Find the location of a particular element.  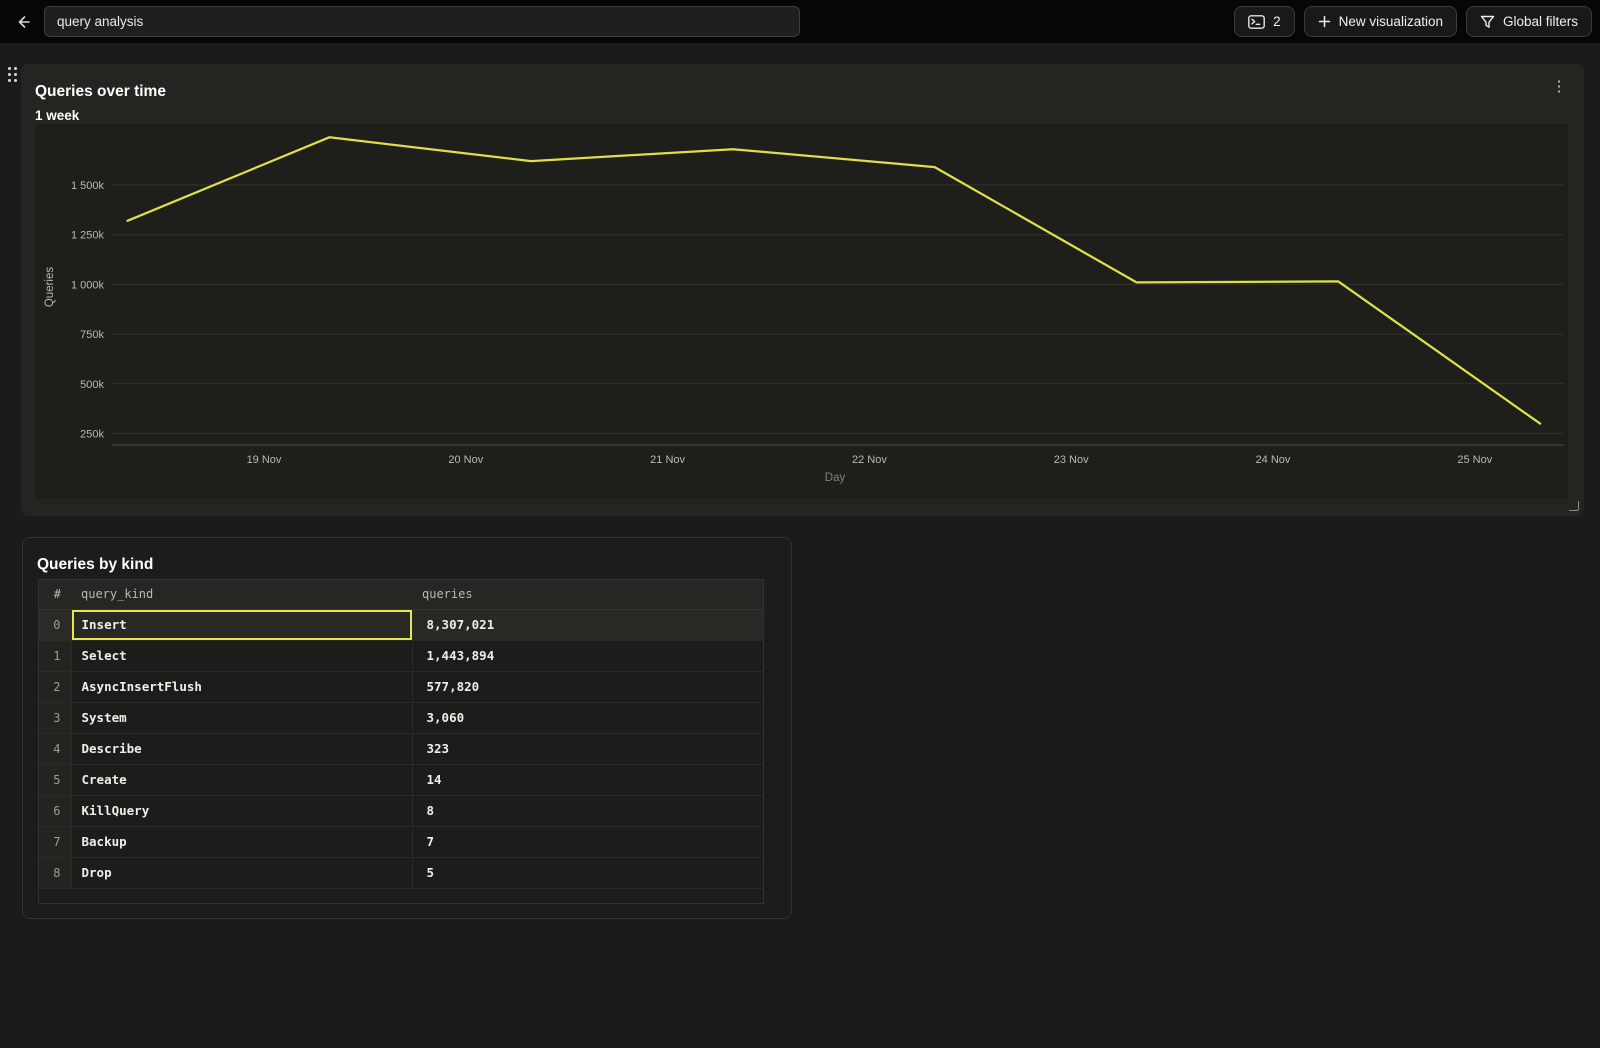

queries-count-cell: 14 is located at coordinates (587, 780).